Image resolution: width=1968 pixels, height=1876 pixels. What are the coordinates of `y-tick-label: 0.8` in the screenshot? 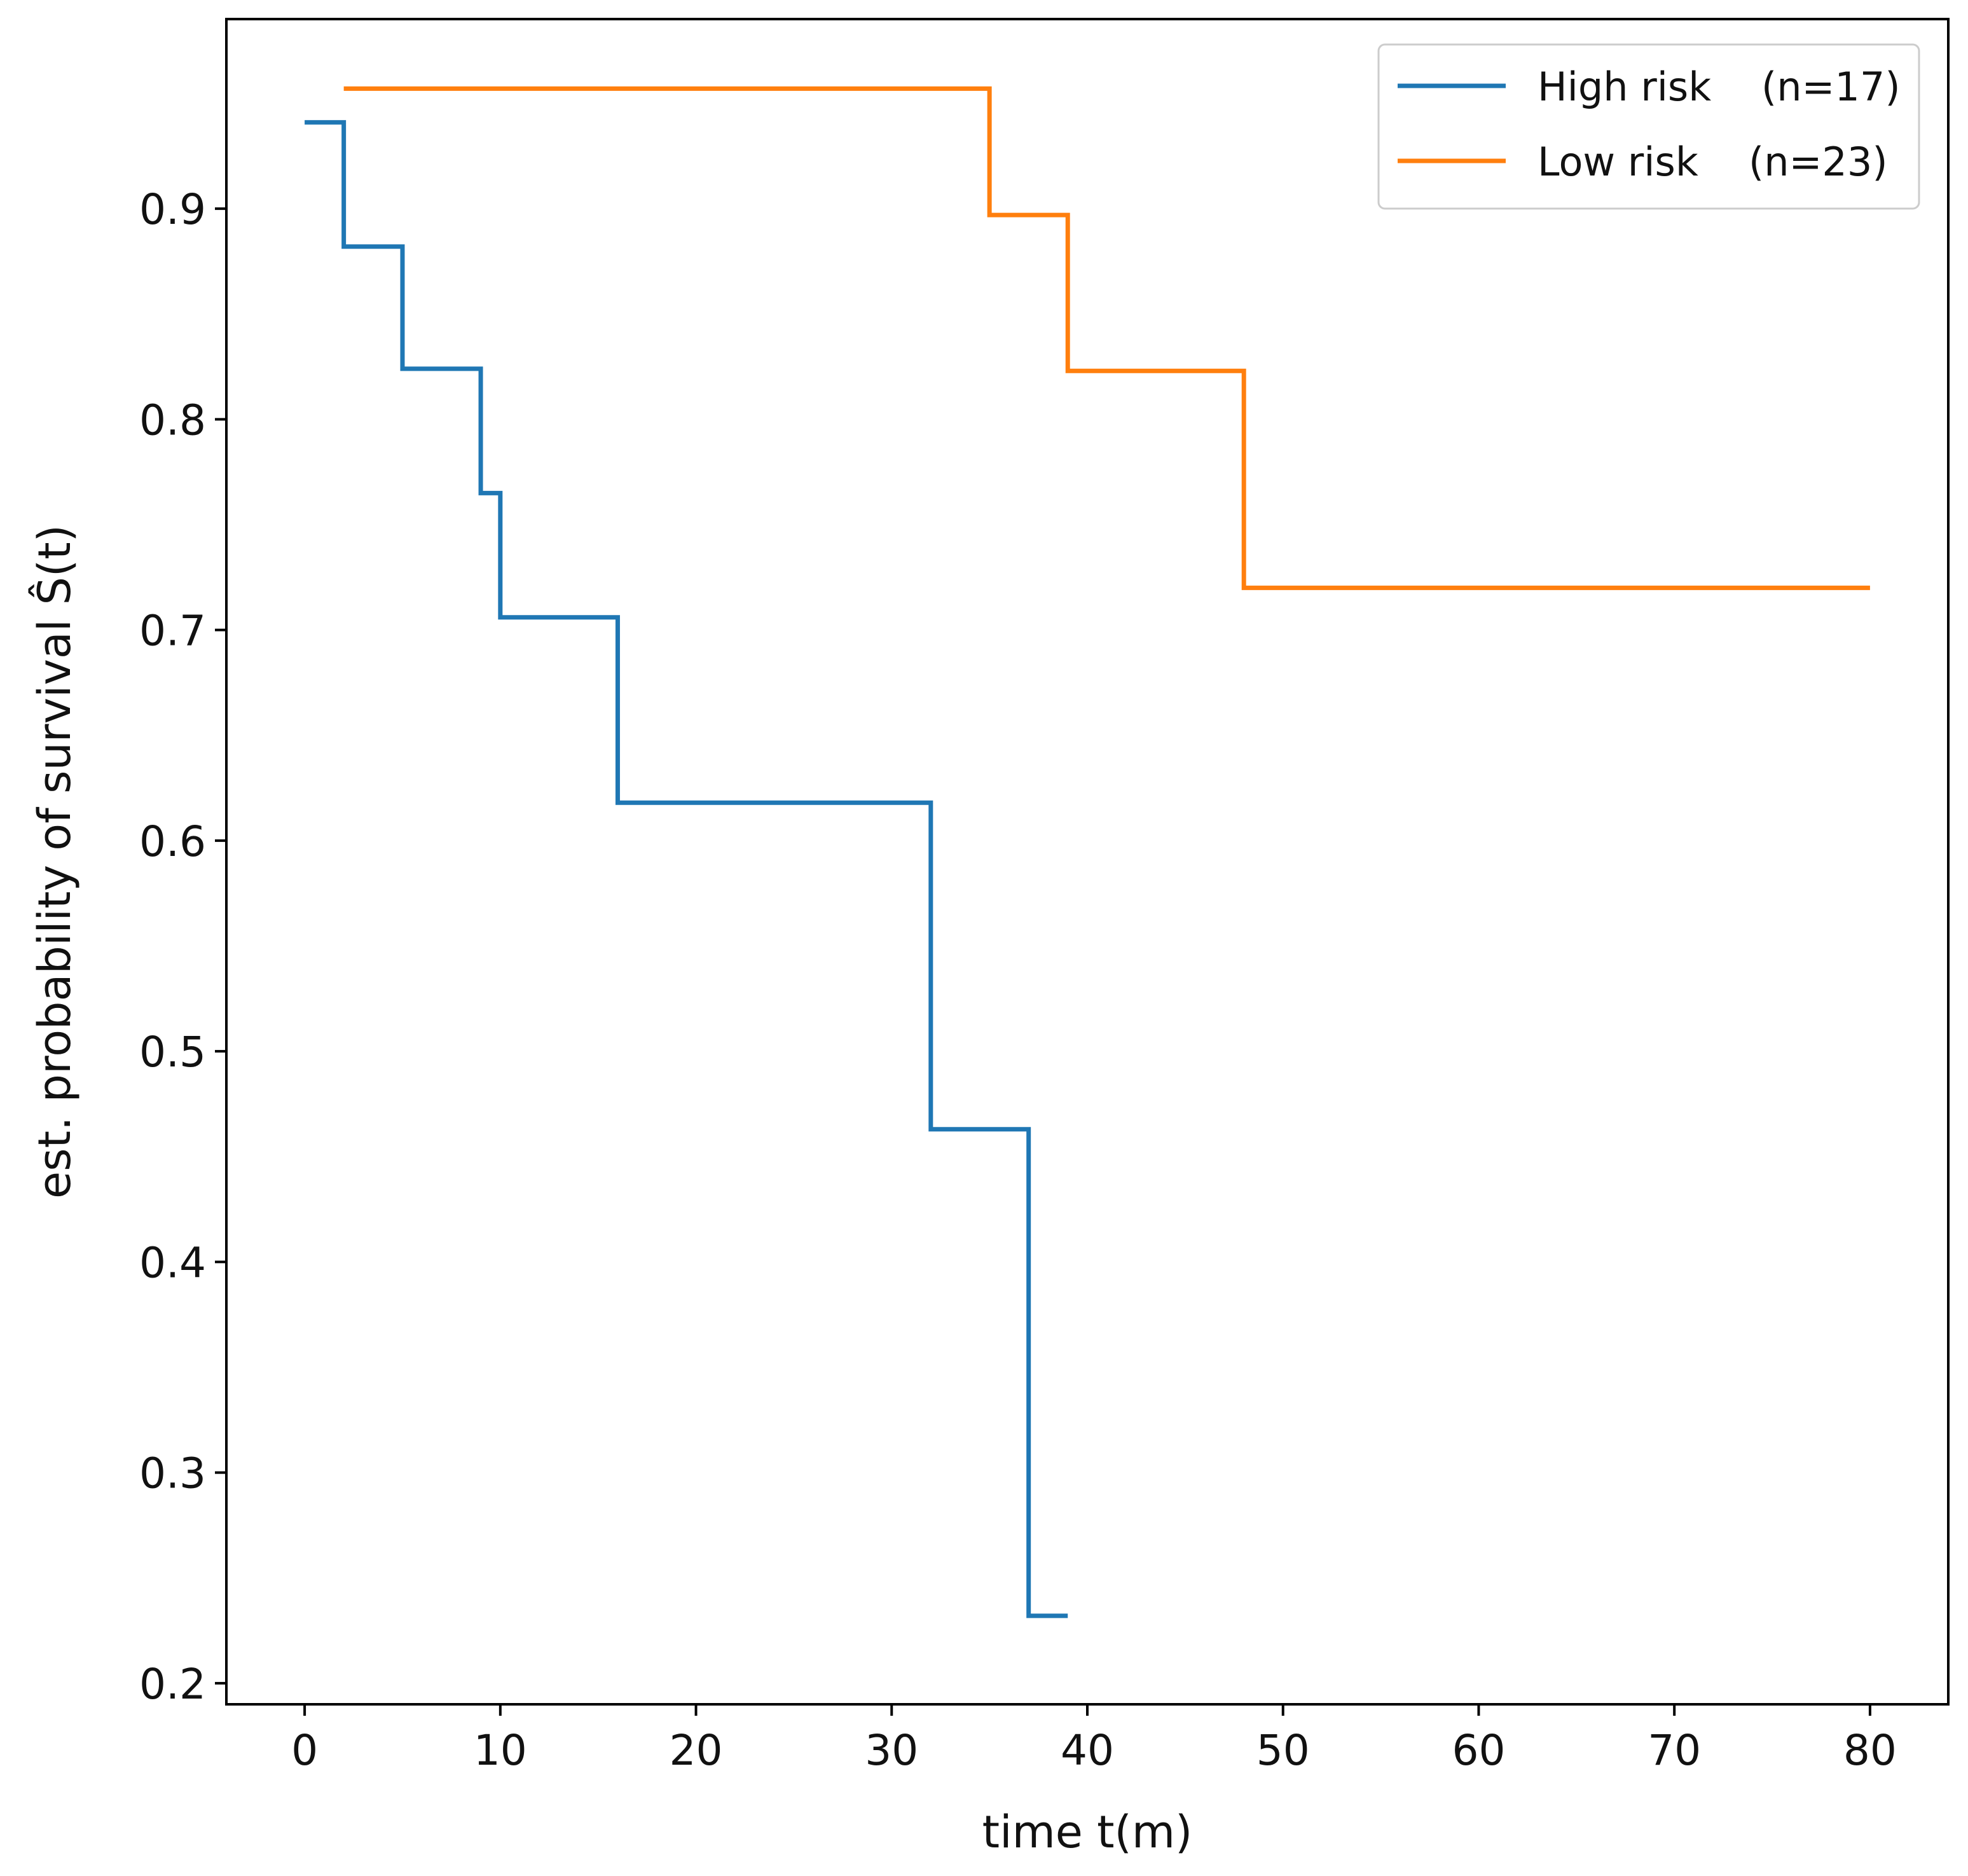 It's located at (172, 420).